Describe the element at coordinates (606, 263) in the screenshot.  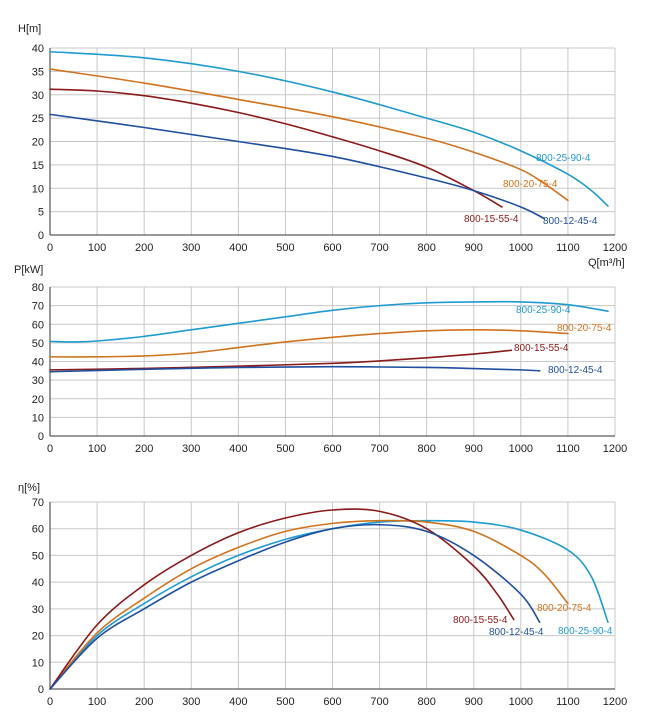
I see `x-axis-label: Q[m³/h]` at that location.